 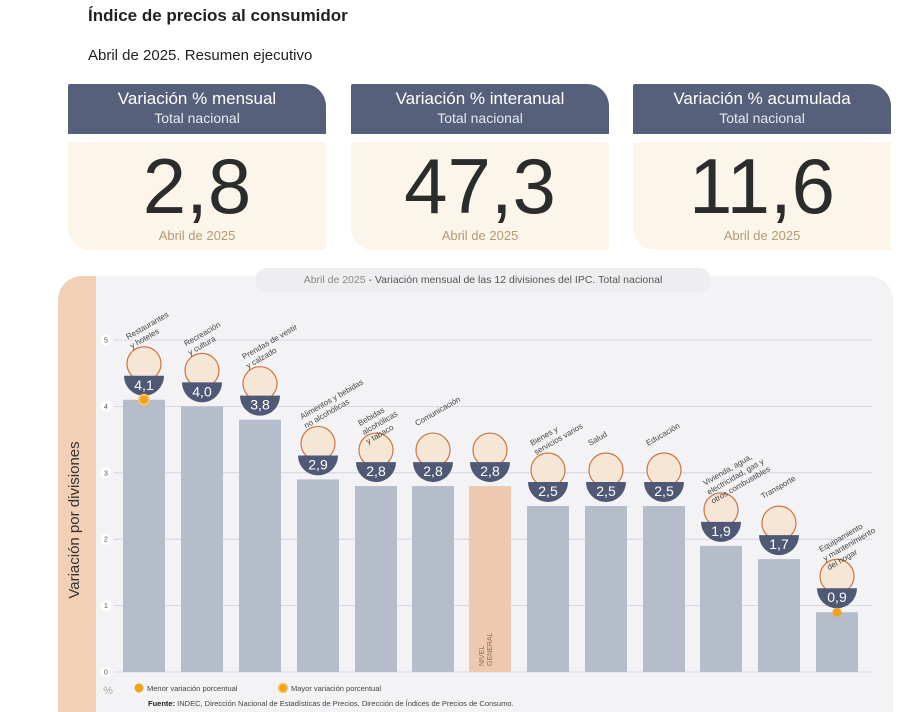 I want to click on cutlery-icon, so click(x=144, y=364).